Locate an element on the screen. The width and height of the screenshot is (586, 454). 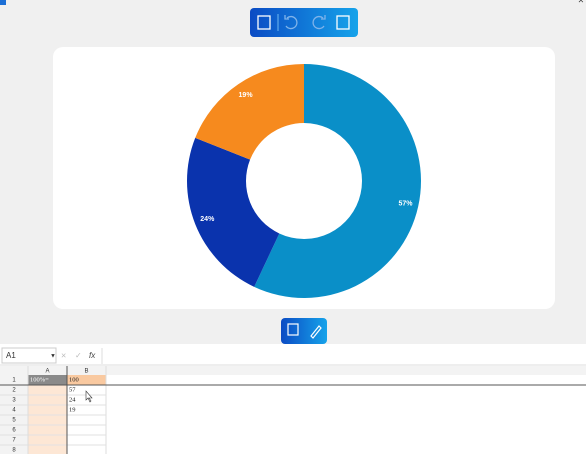
cursor is located at coordinates (89, 396).